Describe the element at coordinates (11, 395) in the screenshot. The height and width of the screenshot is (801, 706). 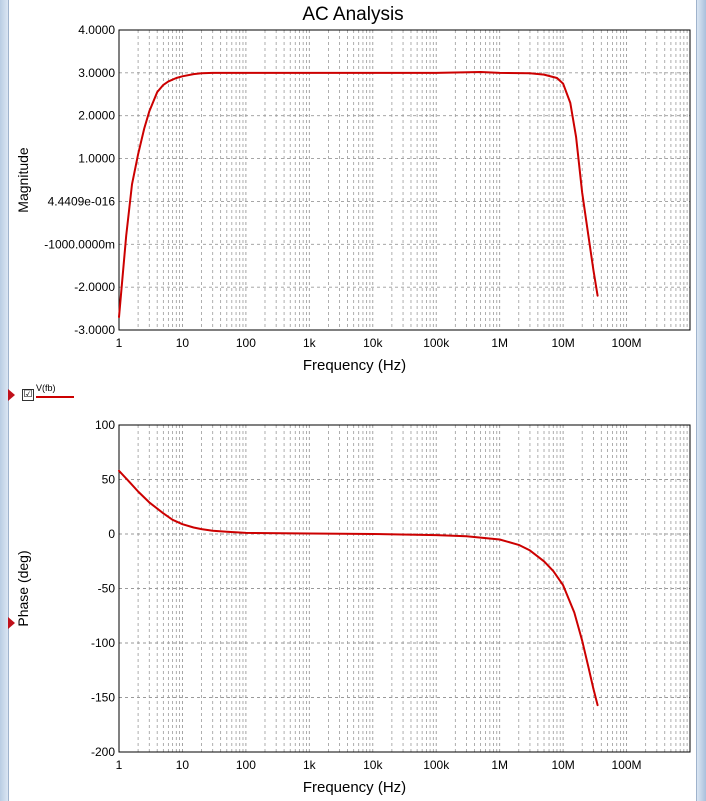
I see `cursor-marker-top` at that location.